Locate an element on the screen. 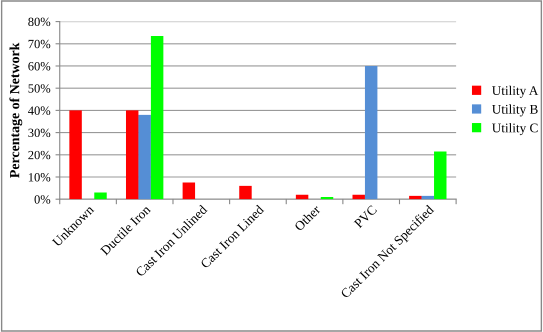  y-tick-label: 60% is located at coordinates (39, 66).